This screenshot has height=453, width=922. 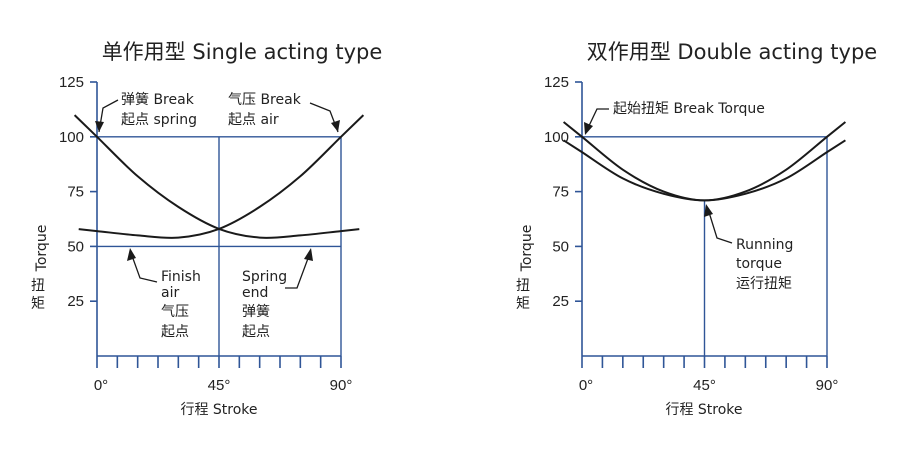 I want to click on annotation-spring-break: 弹簧 Break 起点 spring, so click(x=146, y=112).